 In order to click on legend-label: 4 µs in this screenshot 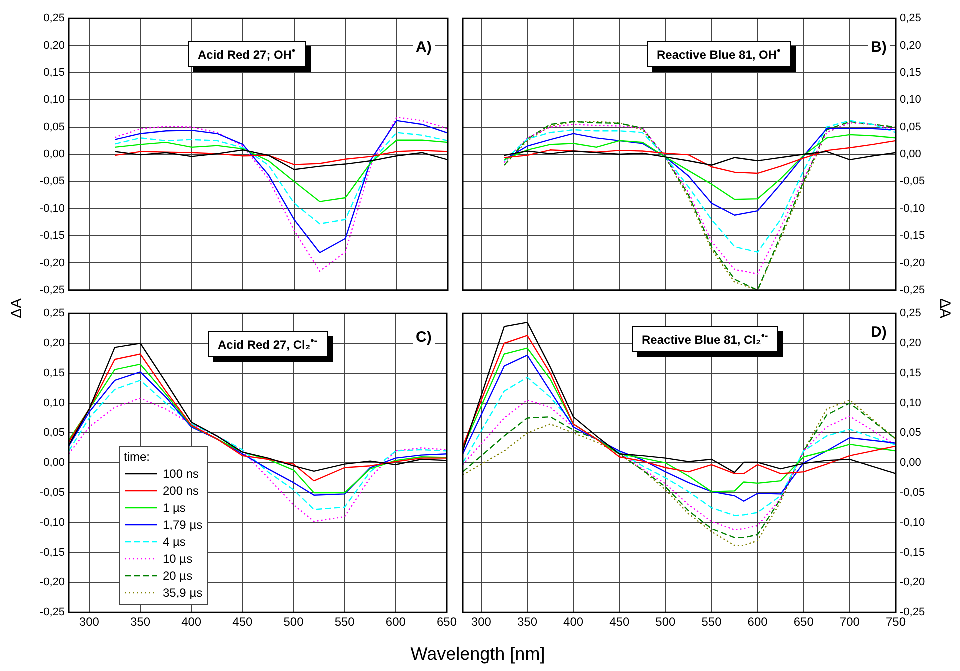, I will do `click(174, 541)`.